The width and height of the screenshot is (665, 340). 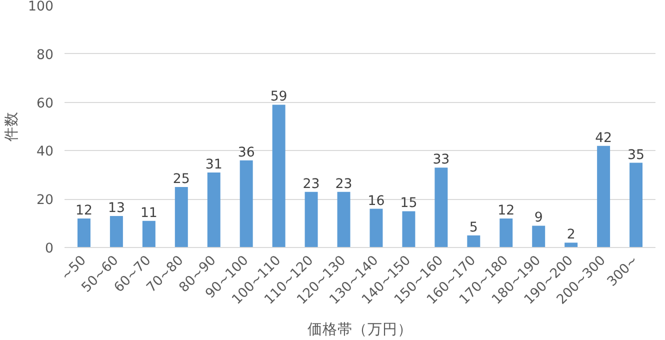 What do you see at coordinates (45, 152) in the screenshot?
I see `y-tick-label: 40` at bounding box center [45, 152].